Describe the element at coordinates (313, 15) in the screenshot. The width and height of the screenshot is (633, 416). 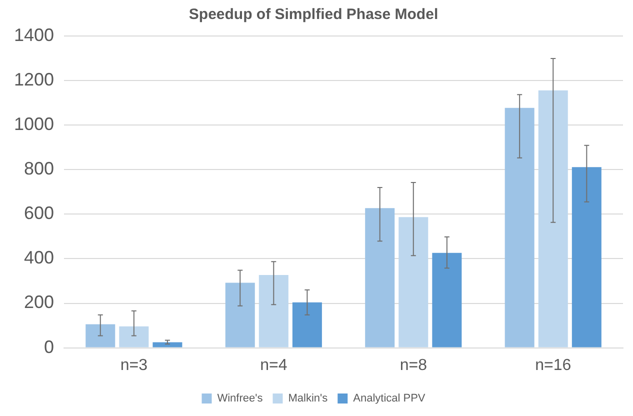
I see `chart-title: Speedup of Simplfied Phase Model` at that location.